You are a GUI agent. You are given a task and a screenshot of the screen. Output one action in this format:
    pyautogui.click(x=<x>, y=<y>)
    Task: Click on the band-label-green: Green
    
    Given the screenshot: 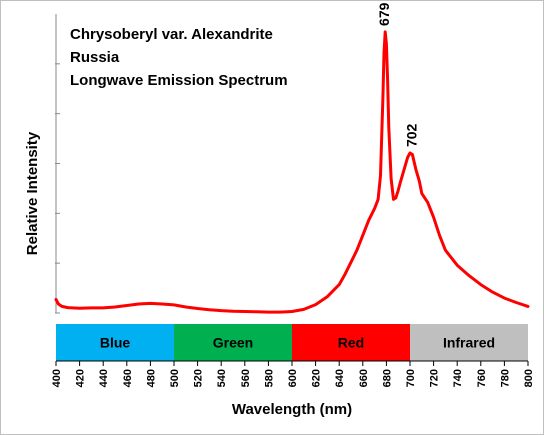 What is the action you would take?
    pyautogui.click(x=233, y=343)
    